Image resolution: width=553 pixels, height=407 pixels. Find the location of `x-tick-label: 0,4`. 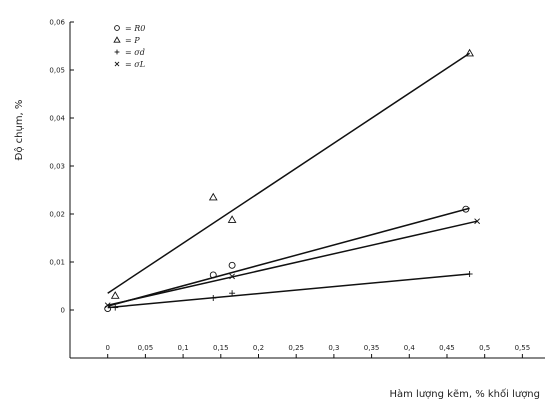

x-tick-label: 0,4 is located at coordinates (410, 348).